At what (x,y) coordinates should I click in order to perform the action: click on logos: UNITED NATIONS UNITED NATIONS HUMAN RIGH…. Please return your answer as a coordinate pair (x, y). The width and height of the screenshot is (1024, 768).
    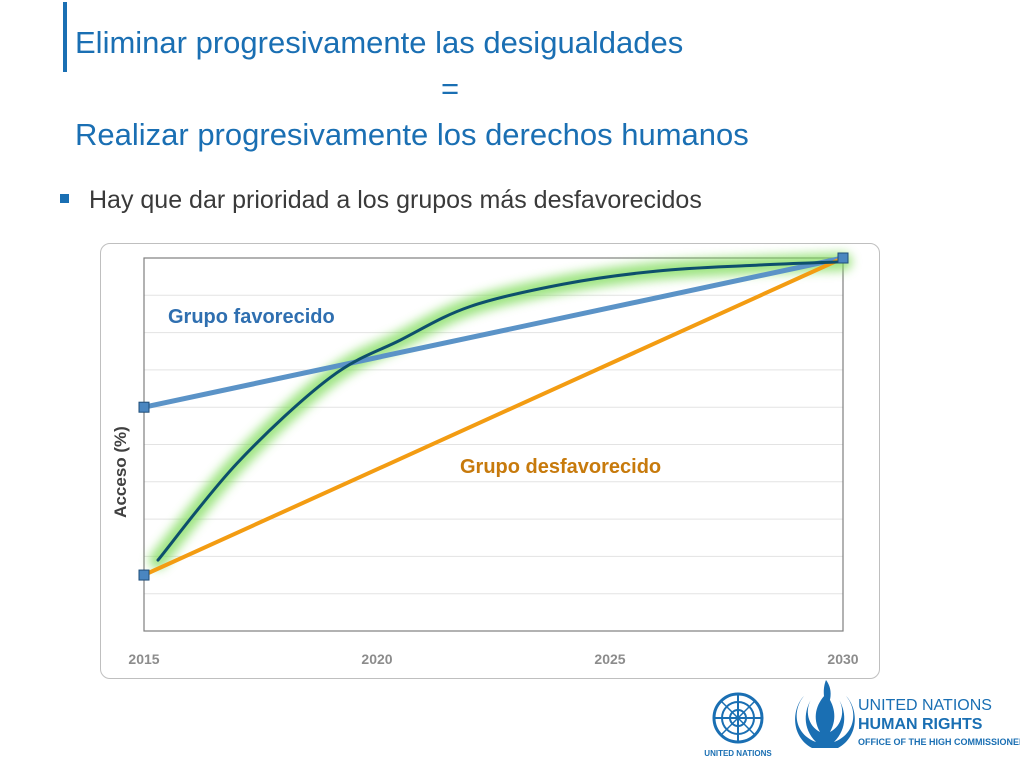
    Looking at the image, I should click on (862, 719).